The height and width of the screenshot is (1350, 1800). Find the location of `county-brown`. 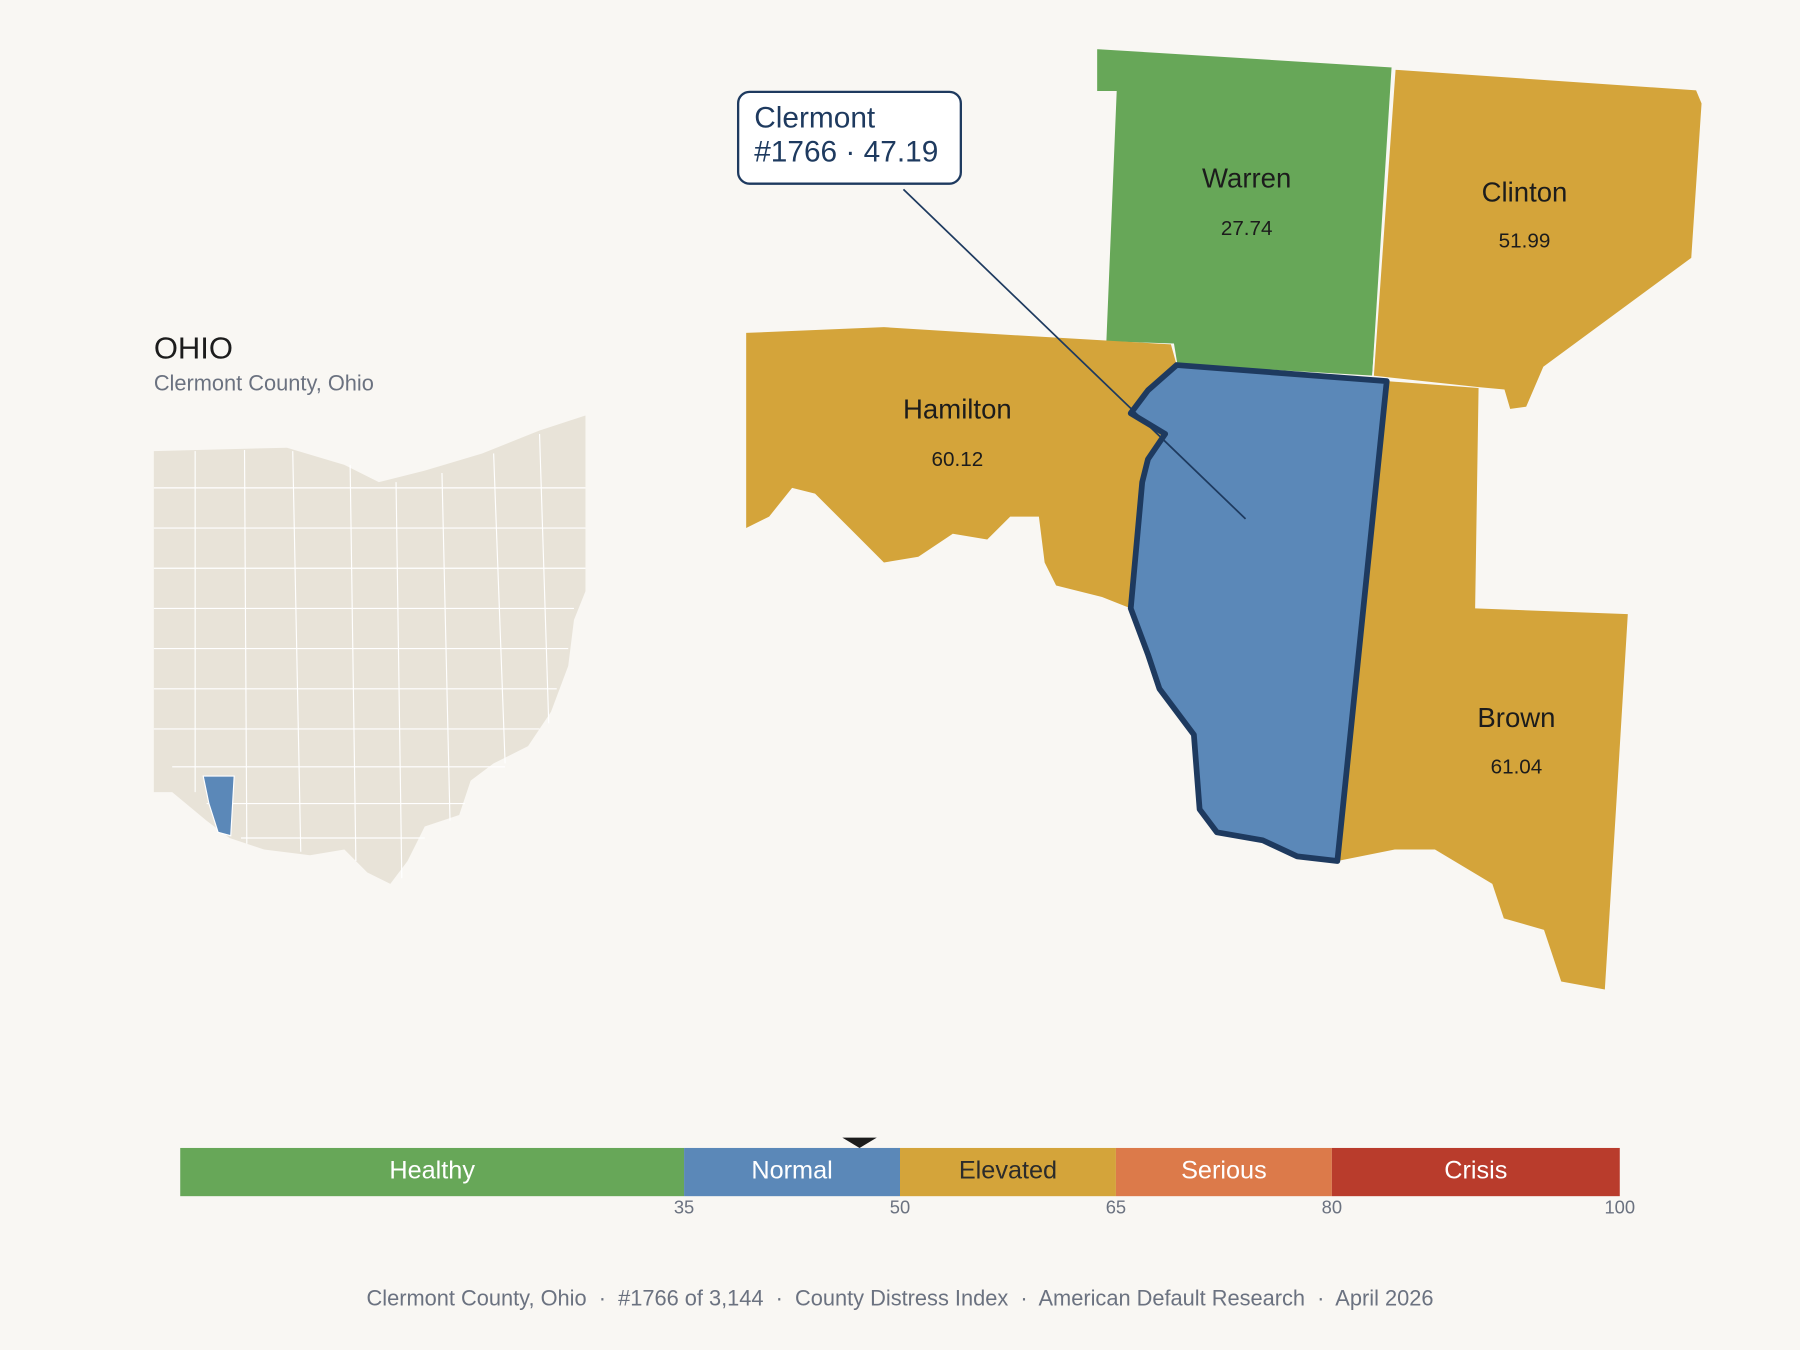

county-brown is located at coordinates (1482, 685).